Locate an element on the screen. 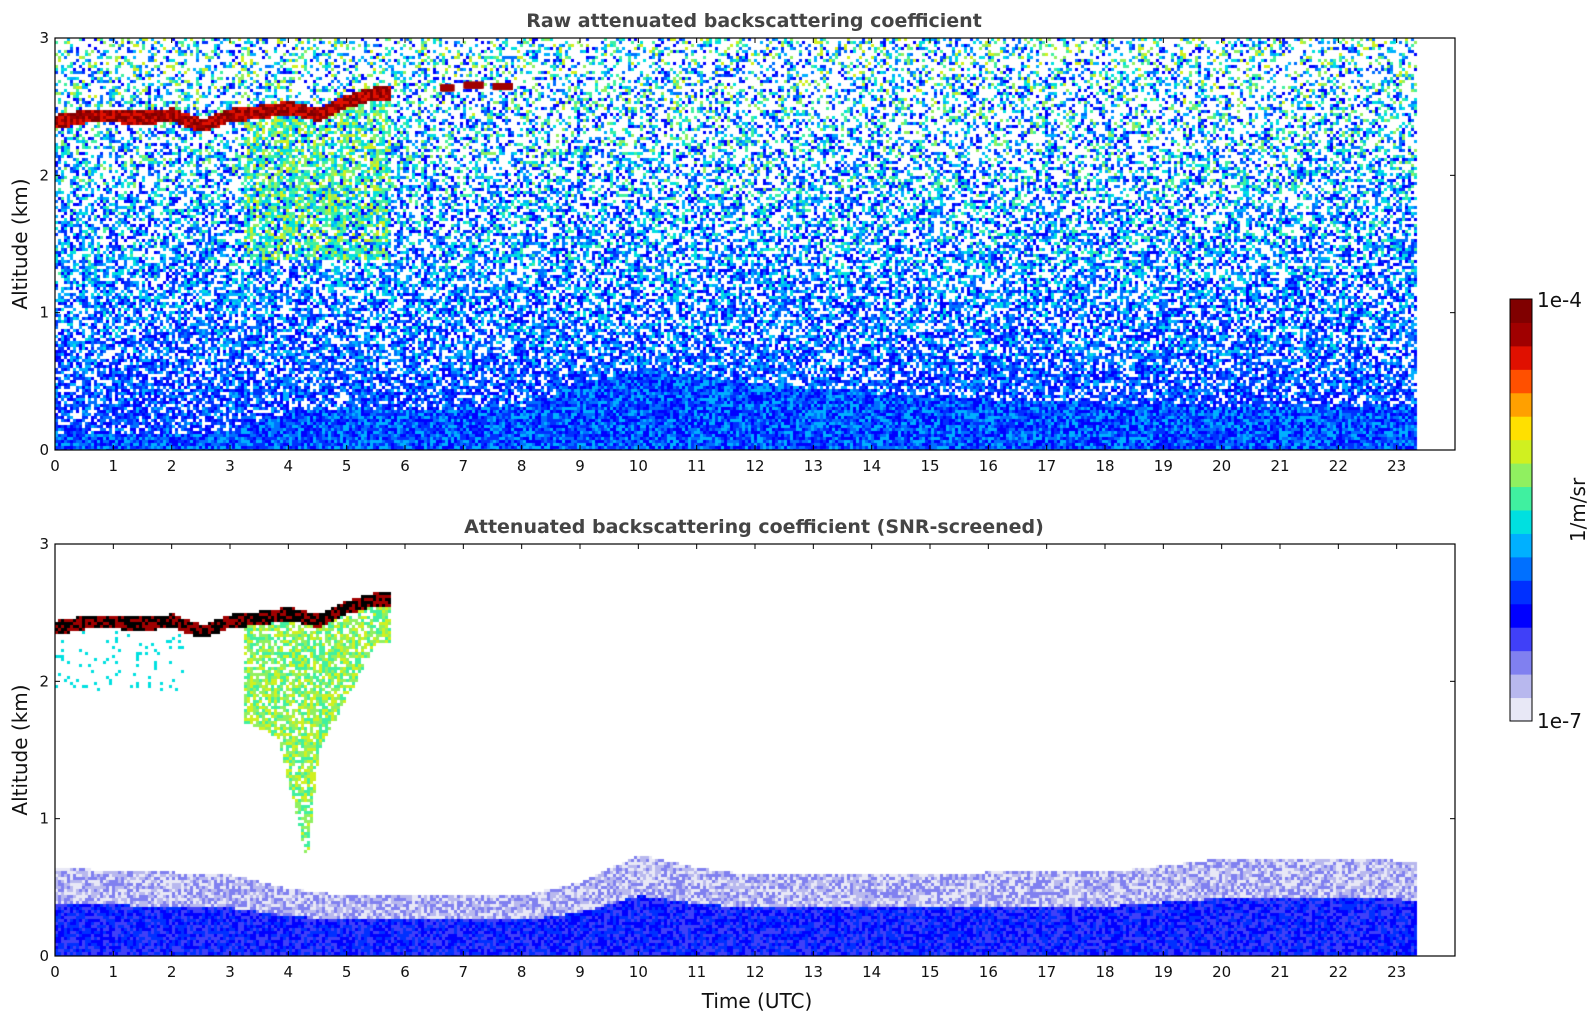 The width and height of the screenshot is (1595, 1024). colorbar-max-label: 1e-4 is located at coordinates (1559, 300).